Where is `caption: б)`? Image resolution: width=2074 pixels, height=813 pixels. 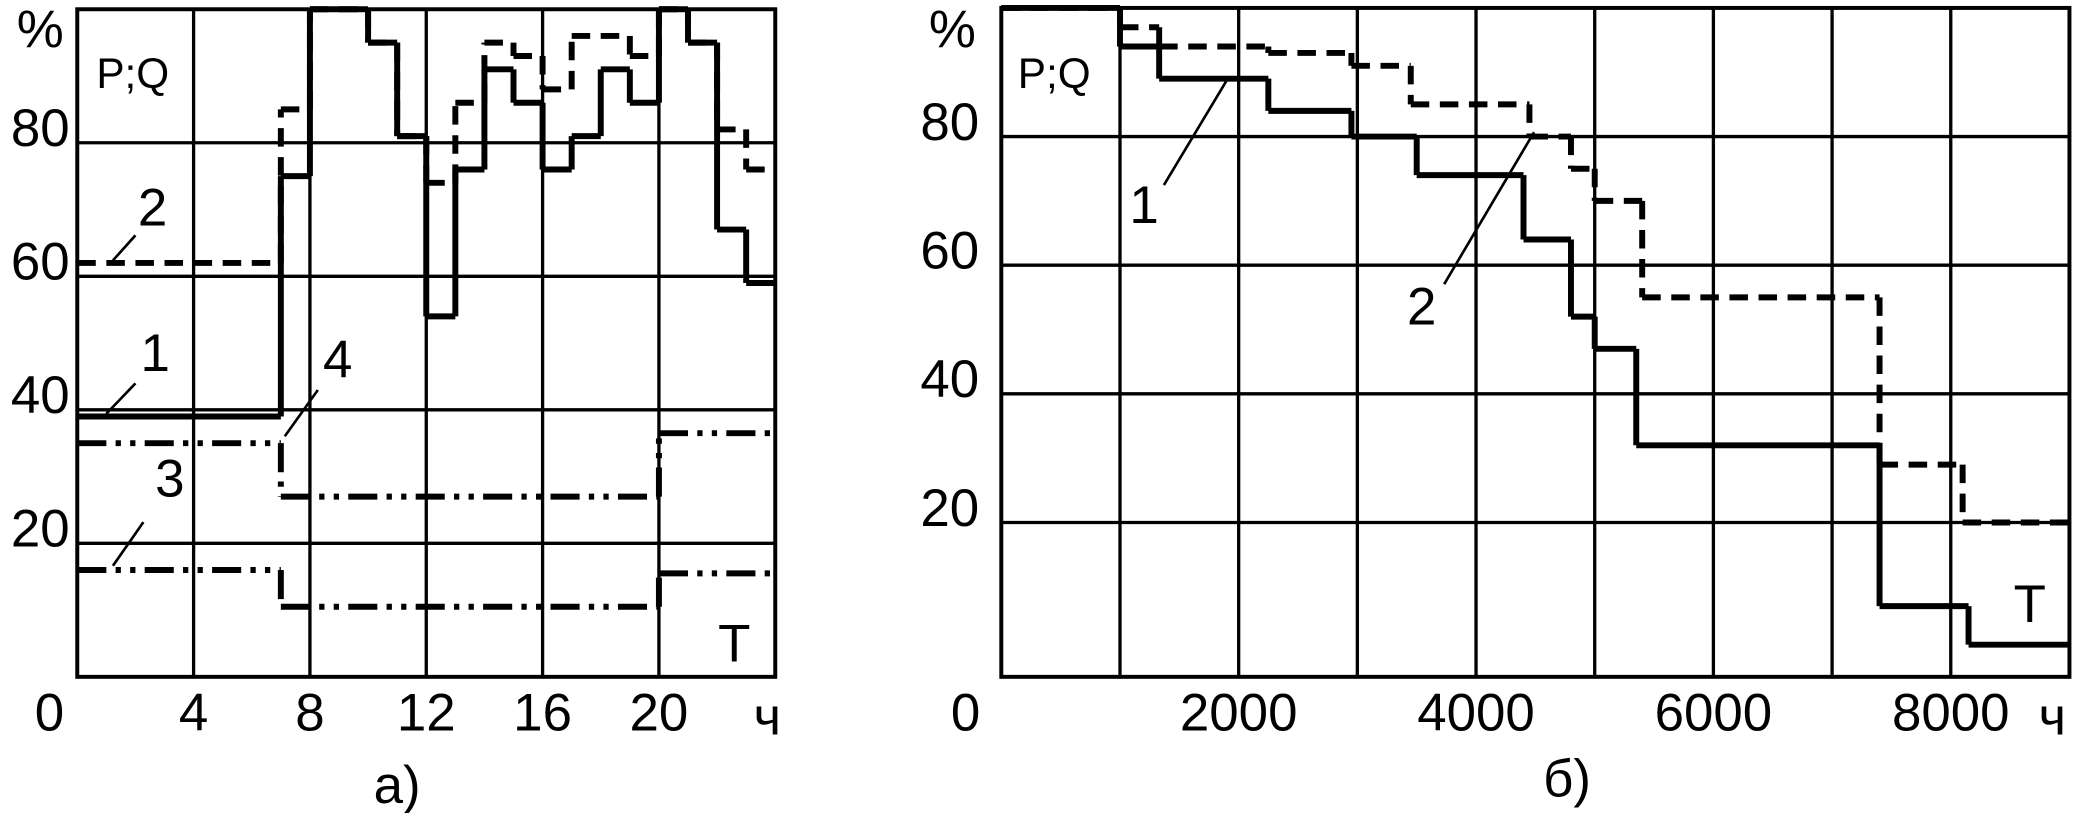
caption: б) is located at coordinates (1567, 779).